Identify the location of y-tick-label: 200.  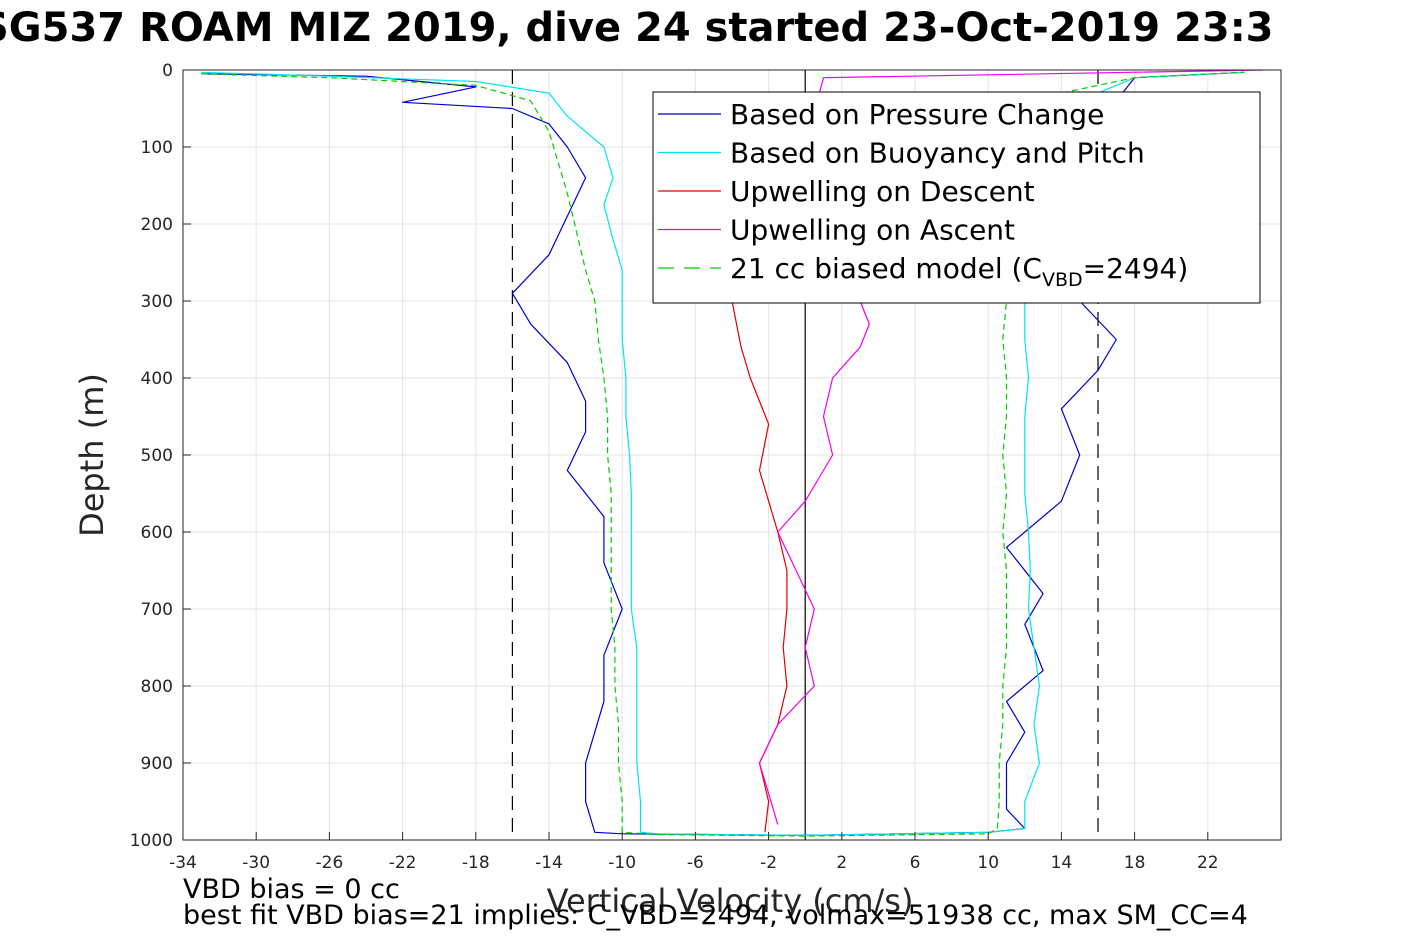
(157, 225).